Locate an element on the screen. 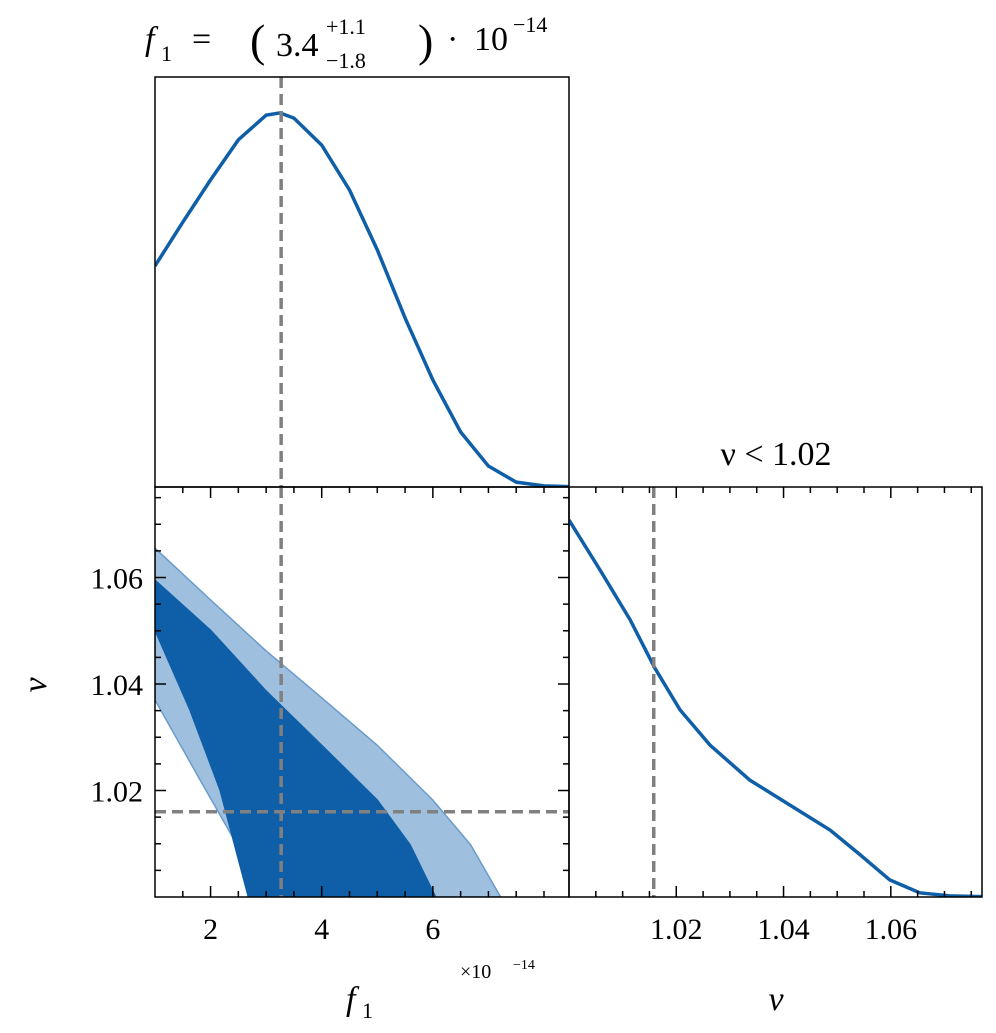 This screenshot has height=1033, width=996. x-tick-label: 1.02 is located at coordinates (676, 929).